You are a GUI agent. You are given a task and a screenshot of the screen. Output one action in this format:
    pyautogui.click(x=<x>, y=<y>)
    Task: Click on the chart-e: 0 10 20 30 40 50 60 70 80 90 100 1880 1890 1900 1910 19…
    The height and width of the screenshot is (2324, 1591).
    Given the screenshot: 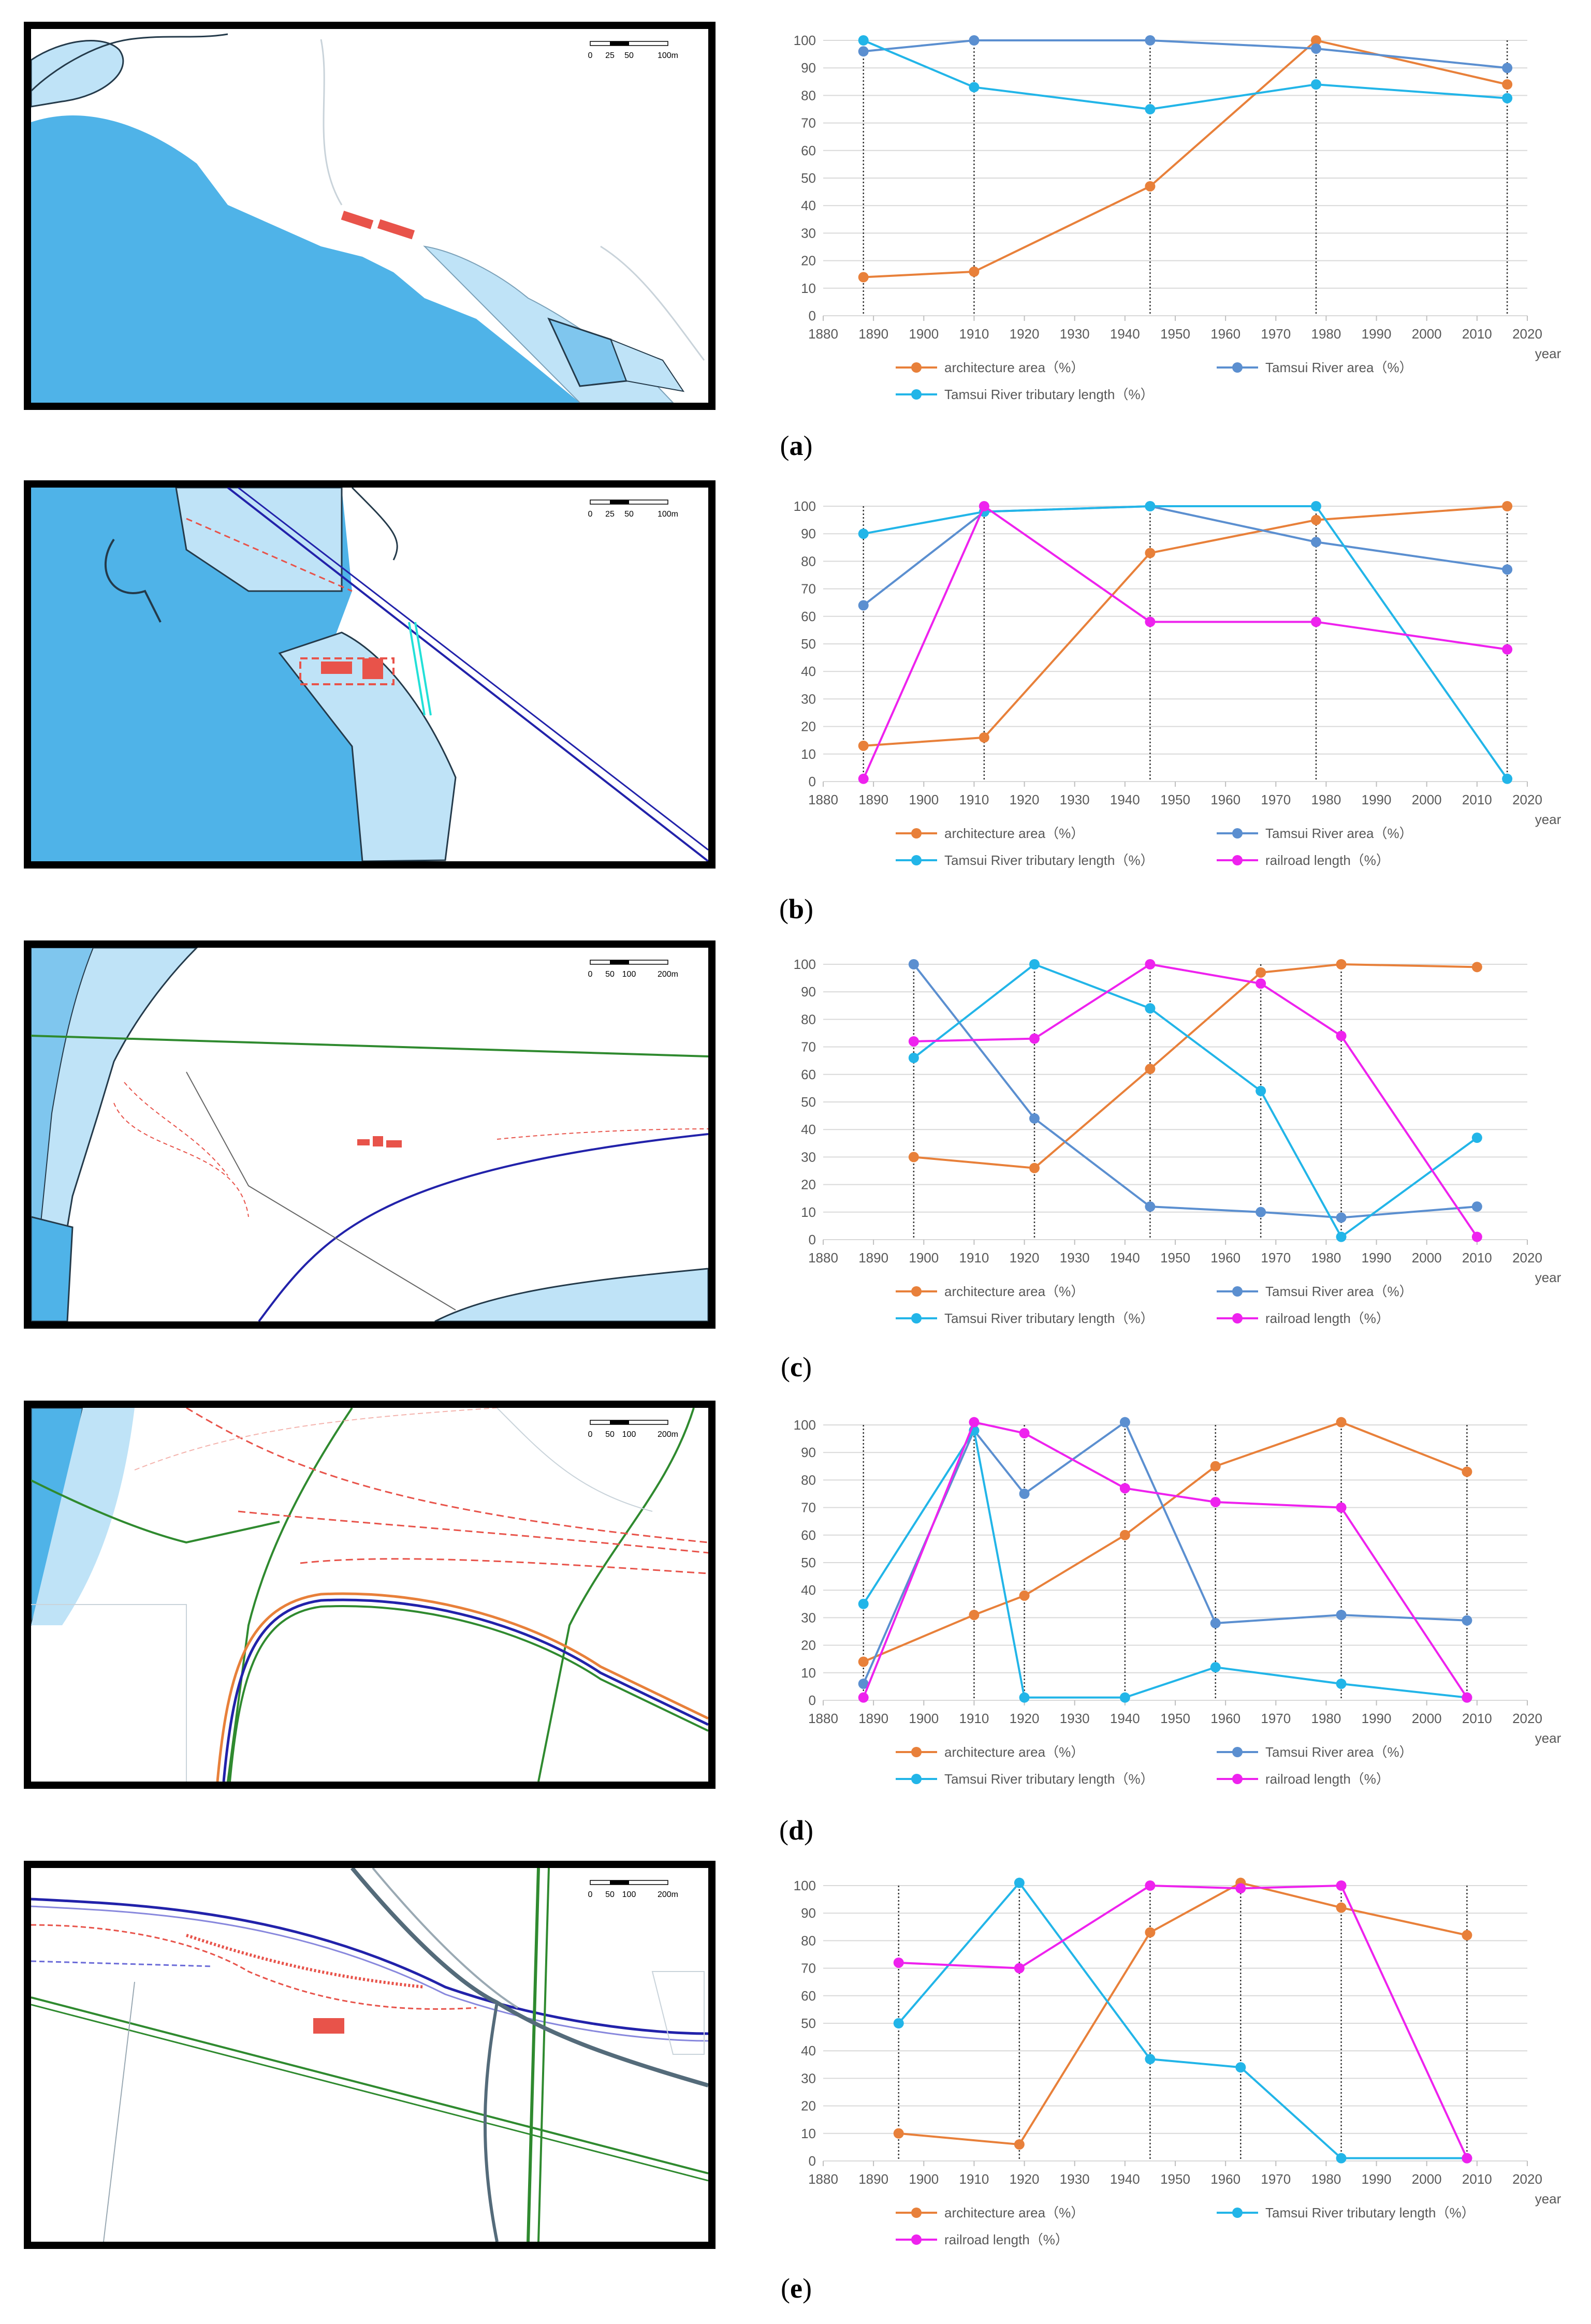 What is the action you would take?
    pyautogui.click(x=1177, y=2062)
    